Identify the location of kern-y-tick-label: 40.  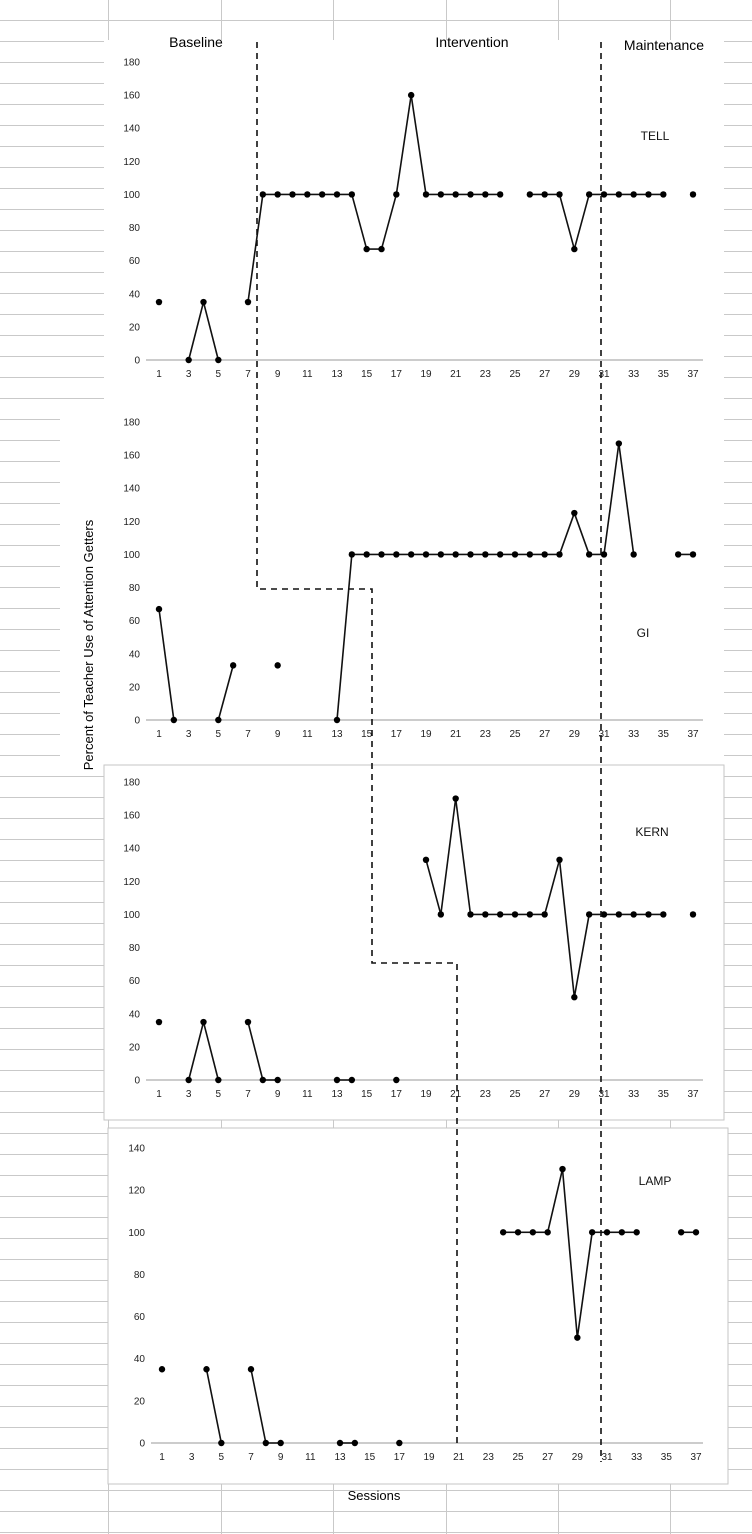
(135, 1014).